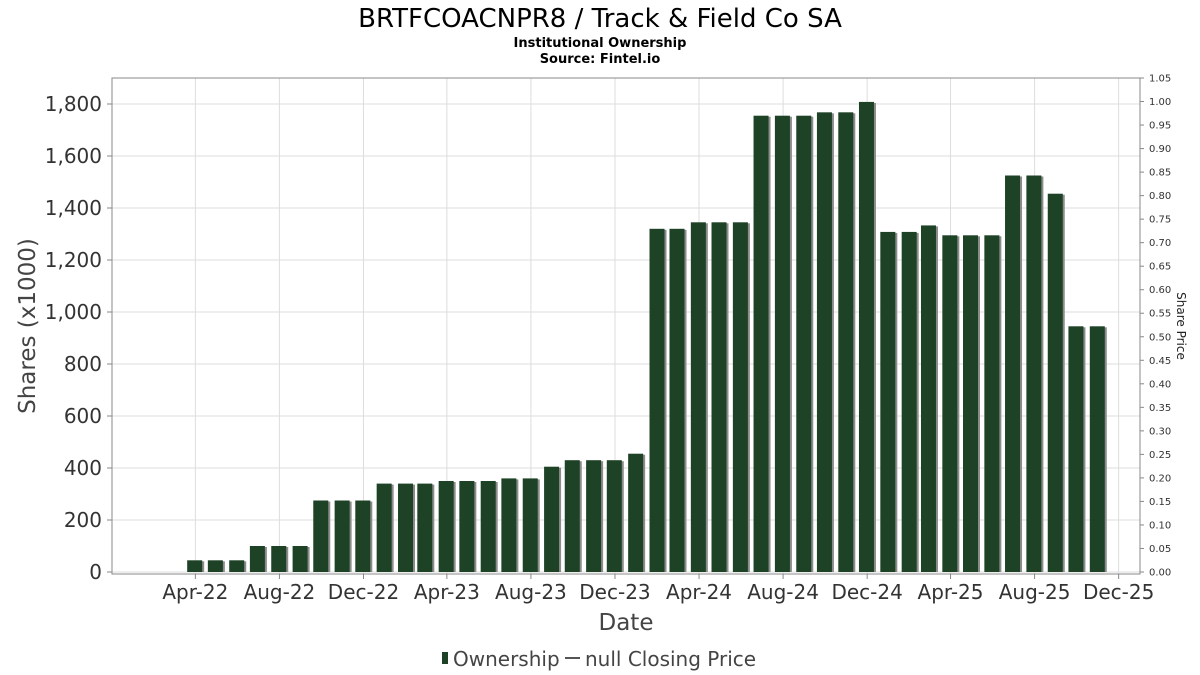 The width and height of the screenshot is (1200, 675). I want to click on legend-ownership-swatch, so click(445, 658).